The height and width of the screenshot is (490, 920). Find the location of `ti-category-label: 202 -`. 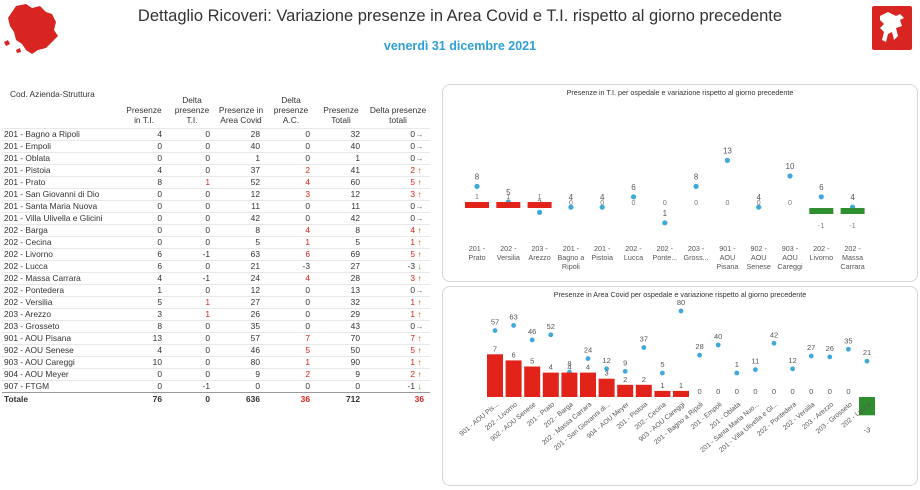

ti-category-label: 202 - is located at coordinates (508, 248).